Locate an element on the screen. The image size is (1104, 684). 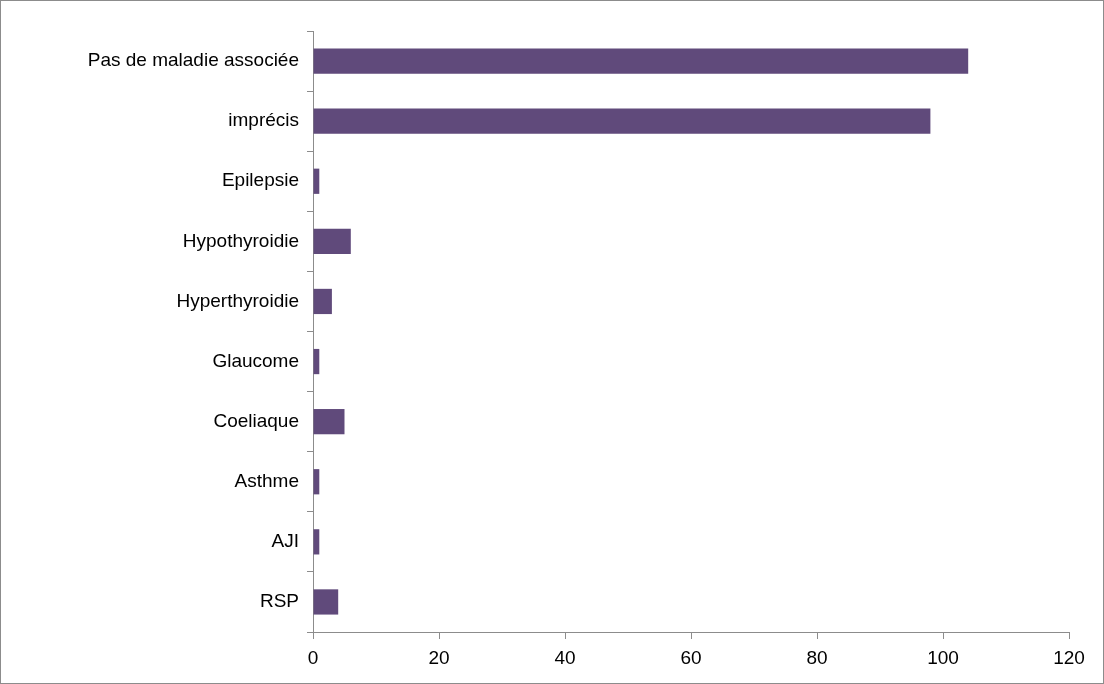
y-tick-label: Coeliaque is located at coordinates (256, 420).